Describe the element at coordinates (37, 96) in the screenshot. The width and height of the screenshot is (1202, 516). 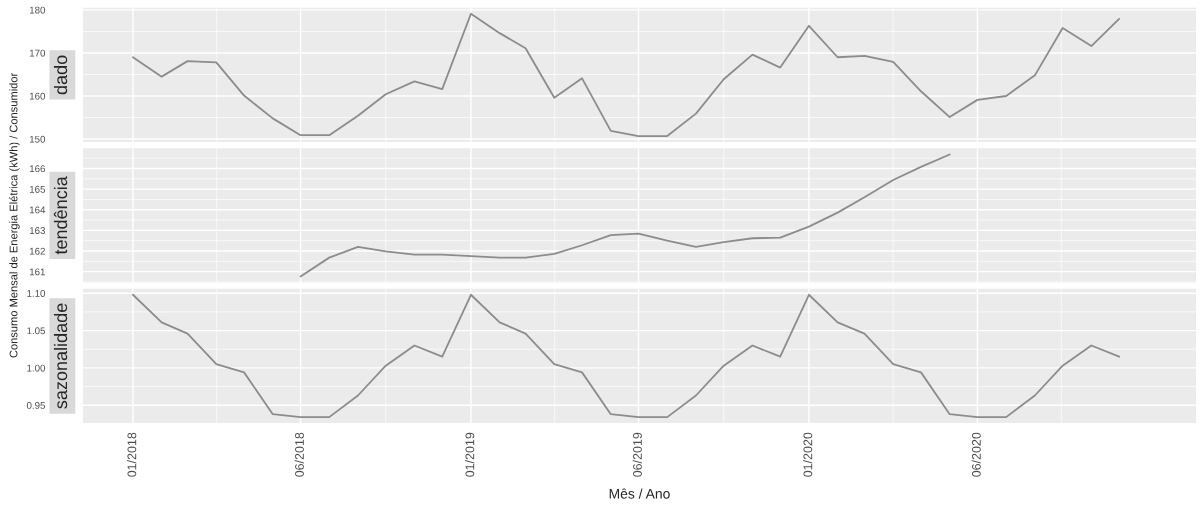
I see `y-tick-label: 160` at that location.